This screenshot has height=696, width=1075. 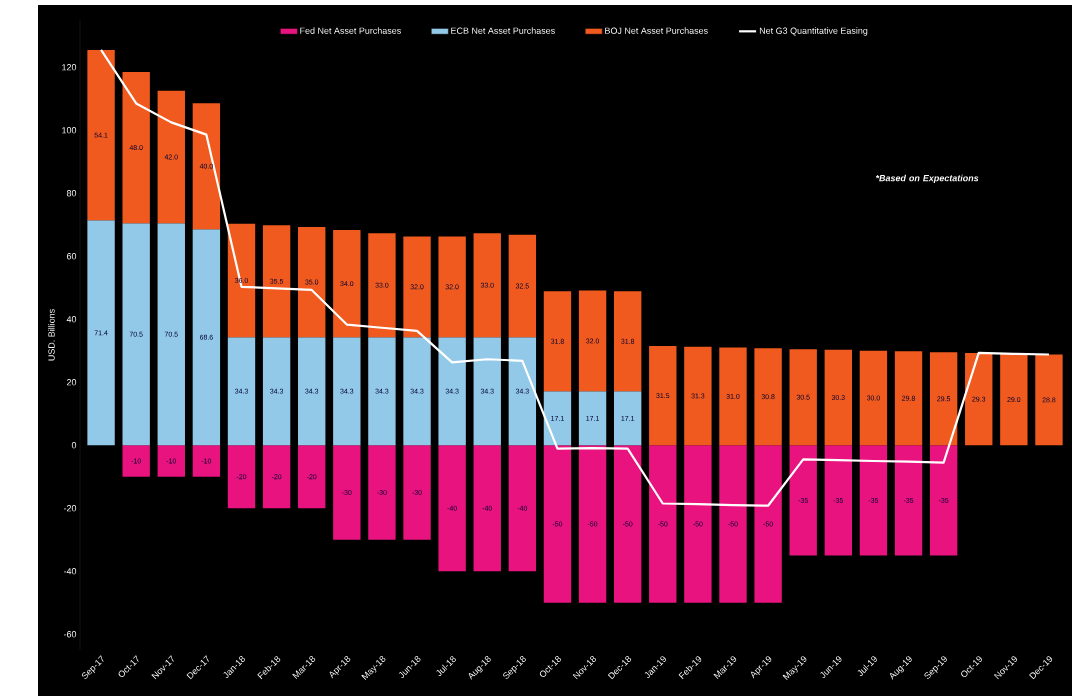 I want to click on y-tick-label: 0, so click(x=74, y=445).